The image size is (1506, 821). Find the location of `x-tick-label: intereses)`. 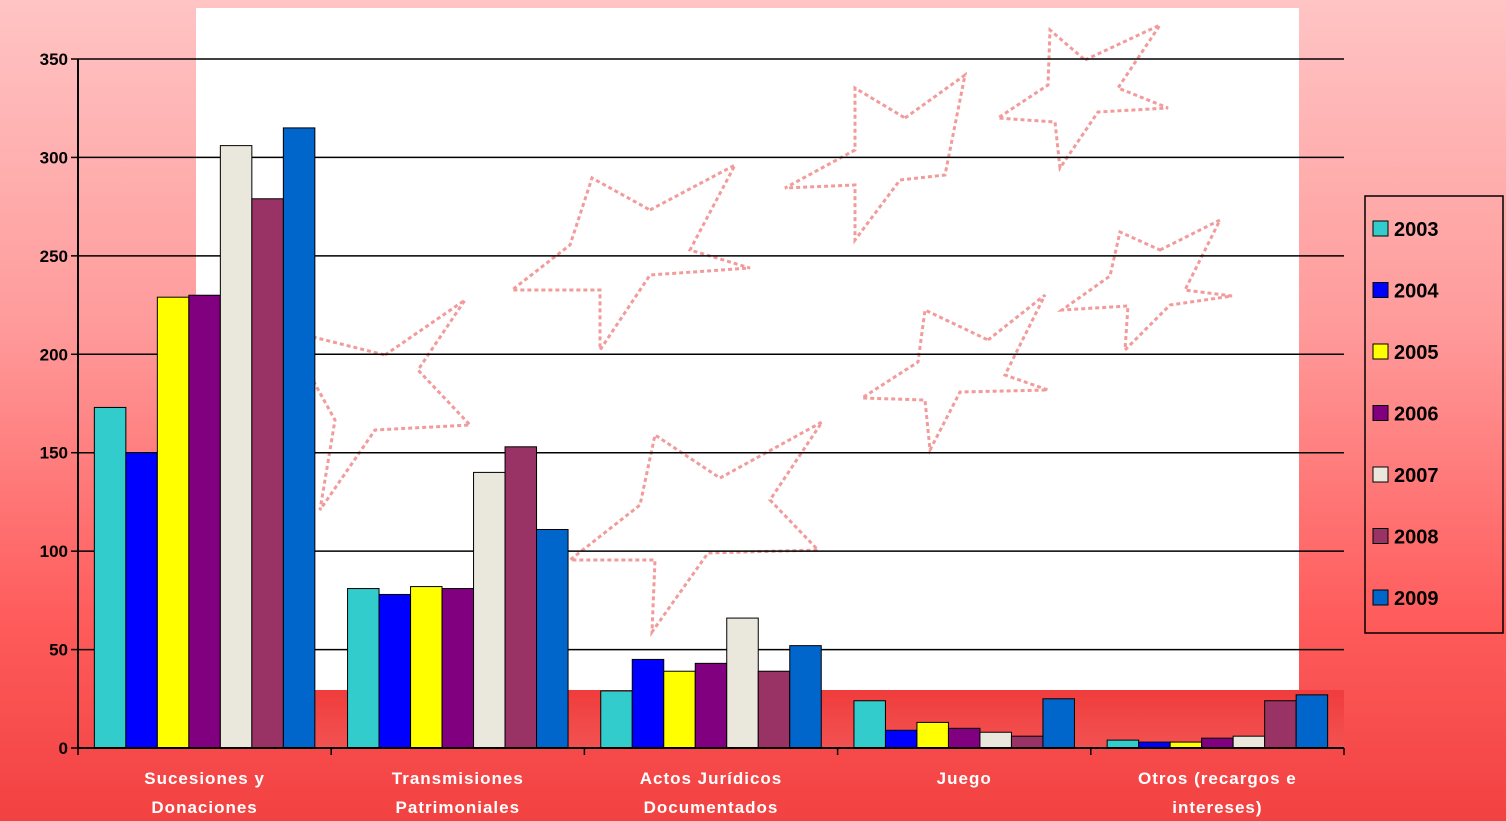

x-tick-label: intereses) is located at coordinates (1217, 807).